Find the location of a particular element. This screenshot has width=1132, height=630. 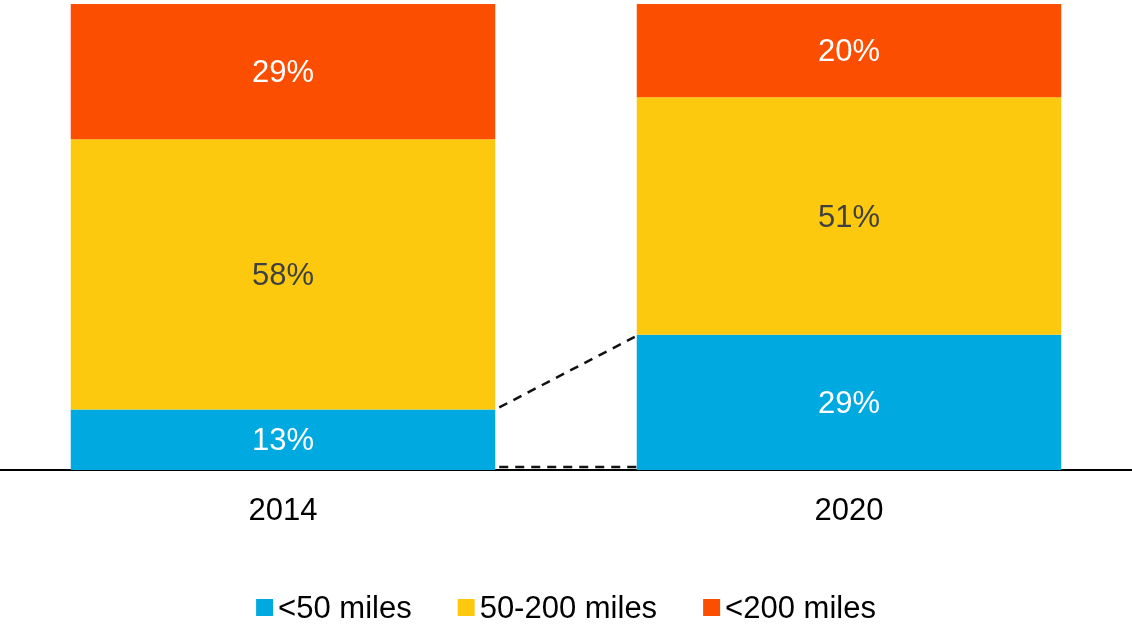

data-label: 51% is located at coordinates (849, 216).